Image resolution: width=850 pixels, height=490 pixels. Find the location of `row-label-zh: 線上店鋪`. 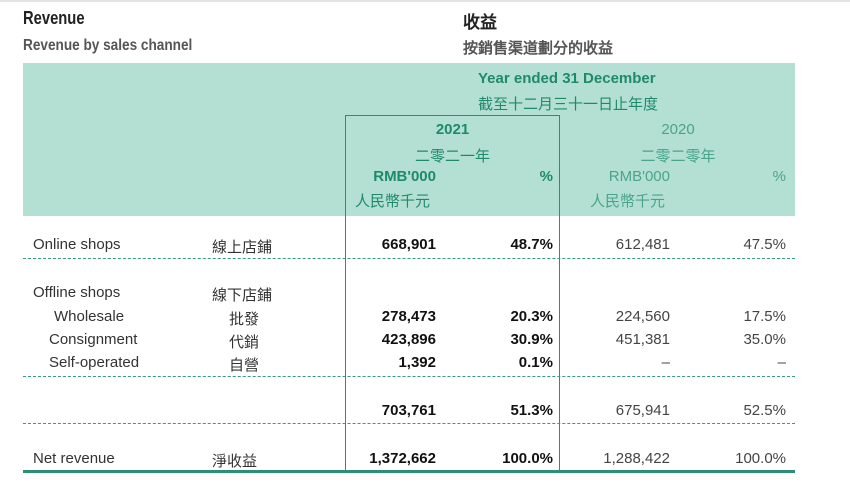

row-label-zh: 線上店鋪 is located at coordinates (242, 247).